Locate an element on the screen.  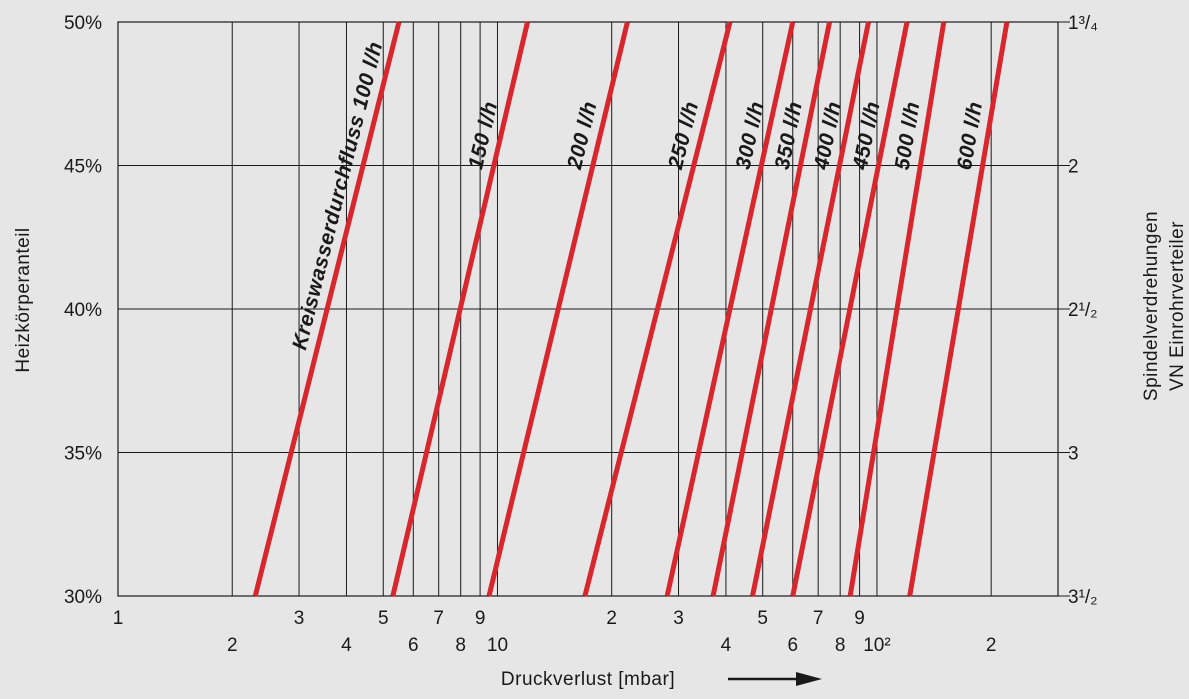
y2-tick-label: 1³/₄ is located at coordinates (1083, 23).